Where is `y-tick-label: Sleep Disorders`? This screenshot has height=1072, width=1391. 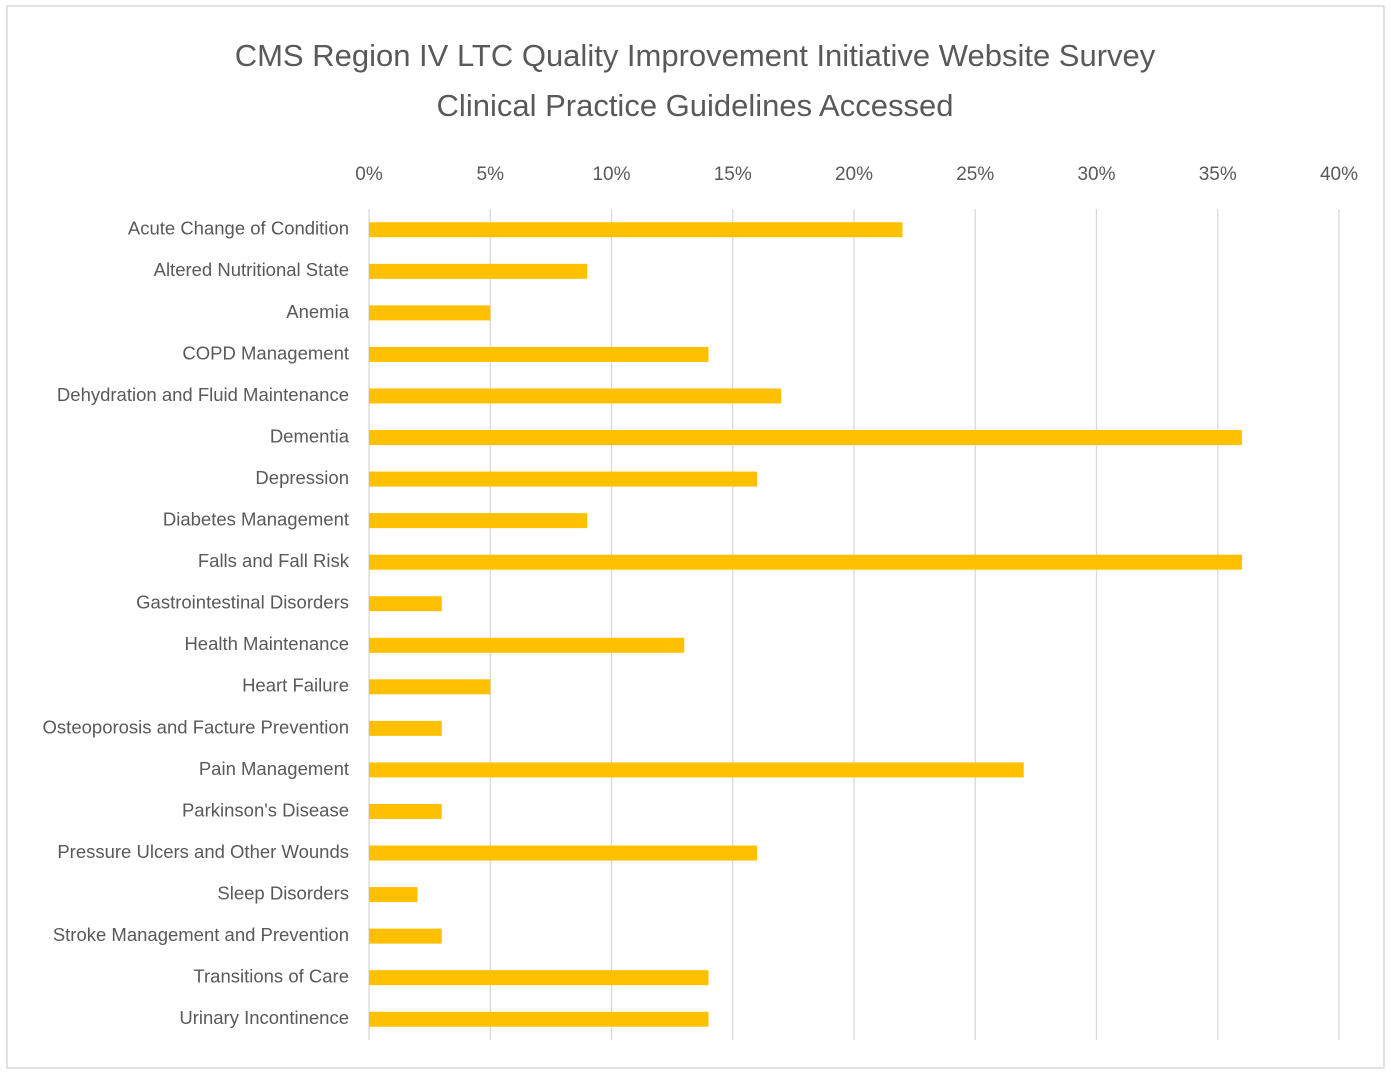 y-tick-label: Sleep Disorders is located at coordinates (283, 892).